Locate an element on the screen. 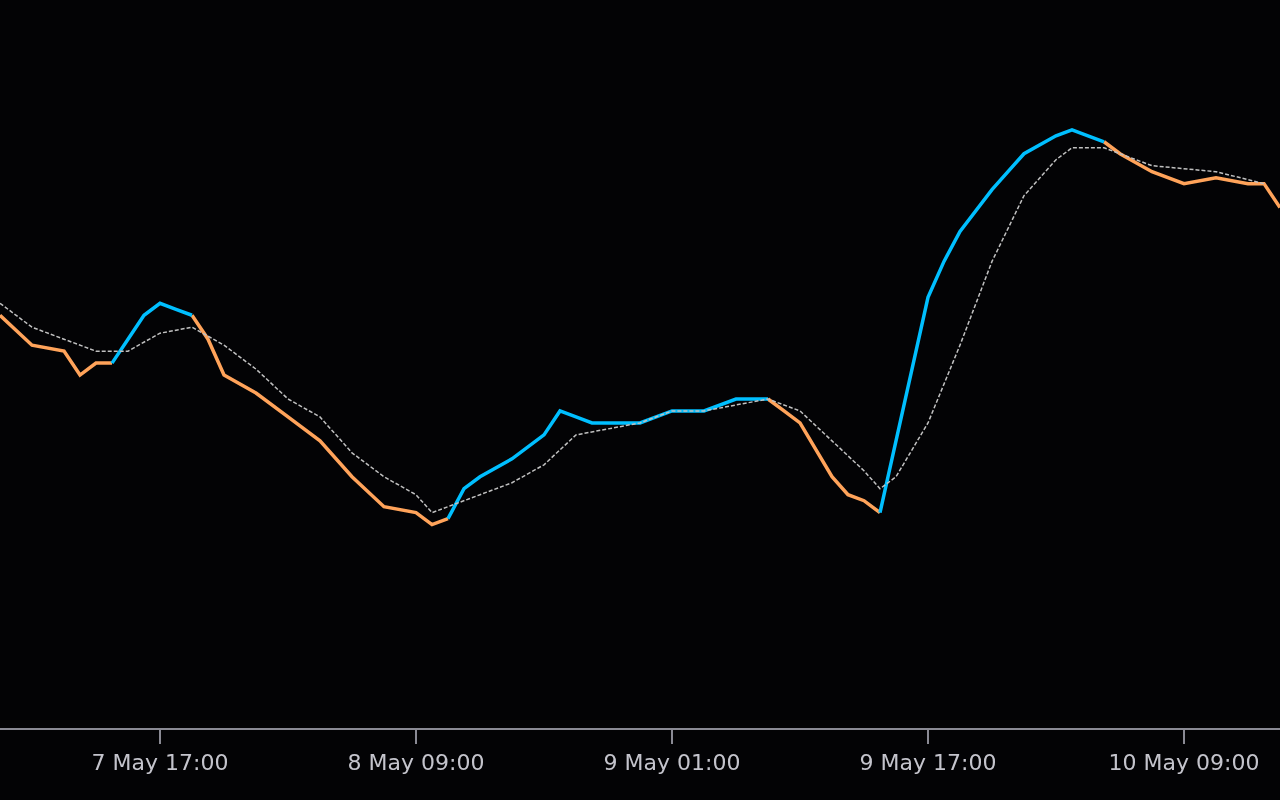 The image size is (1280, 800). x-tick-label: 8 May 09:00 is located at coordinates (416, 763).